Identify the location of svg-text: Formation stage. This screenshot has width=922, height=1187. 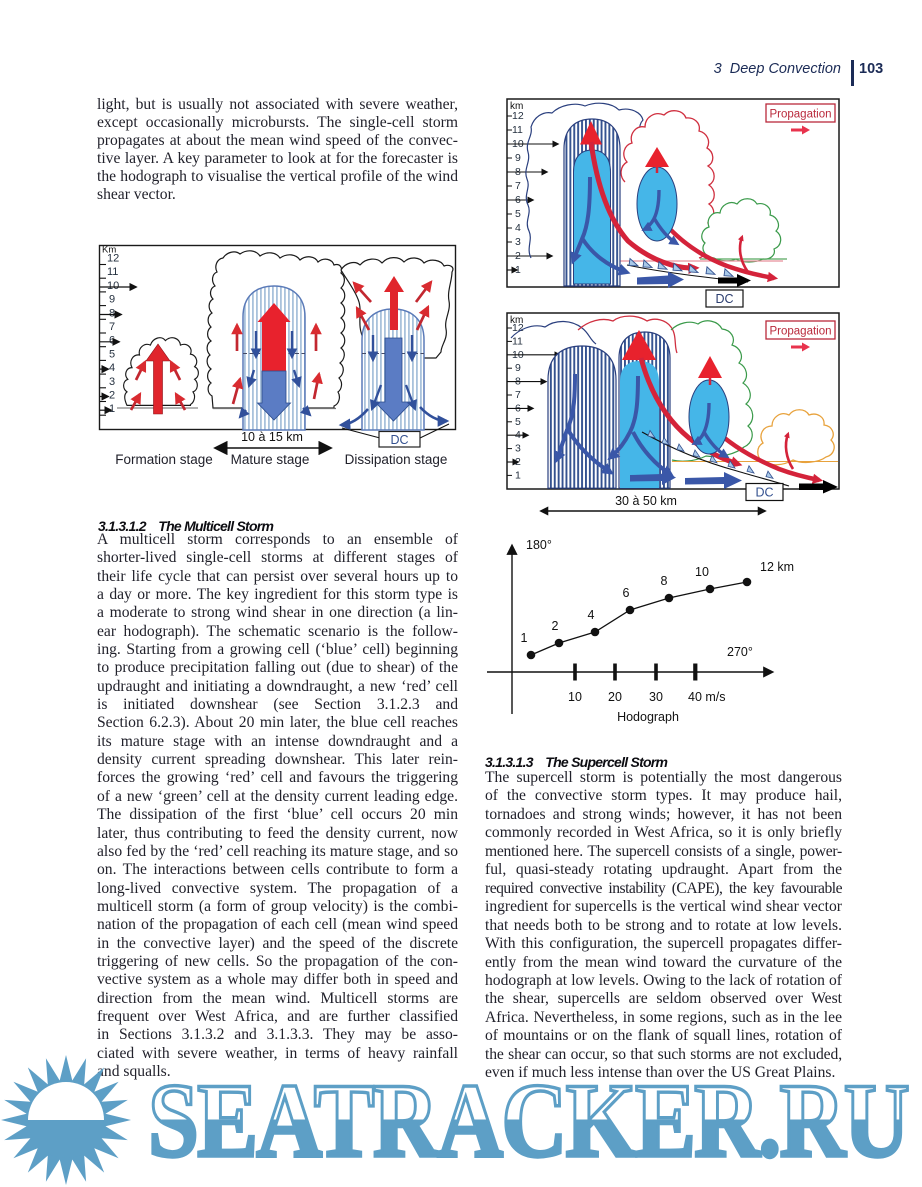
(164, 459).